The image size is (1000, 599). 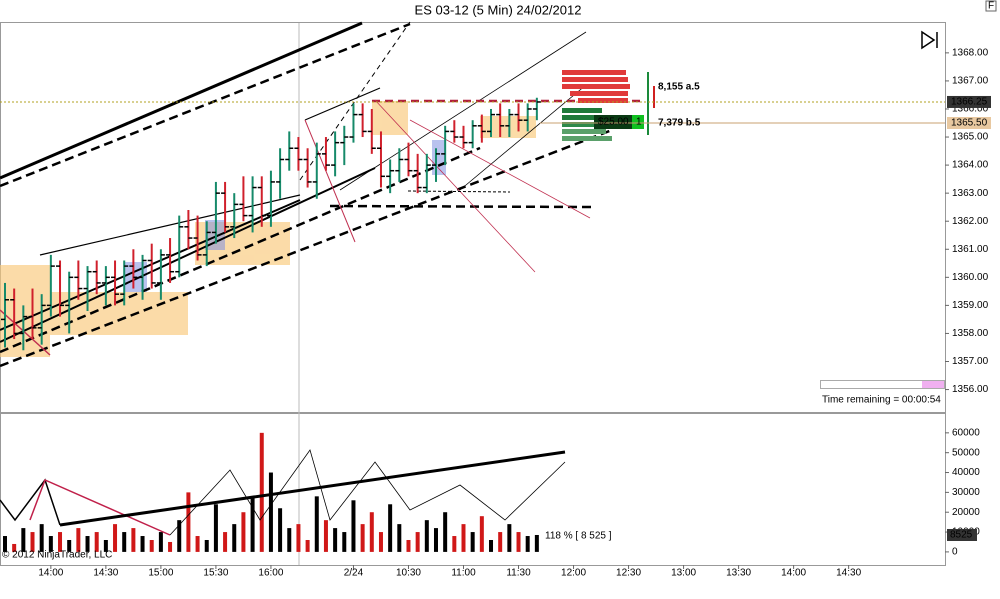 I want to click on x-tick-label: 16:00, so click(x=270, y=573).